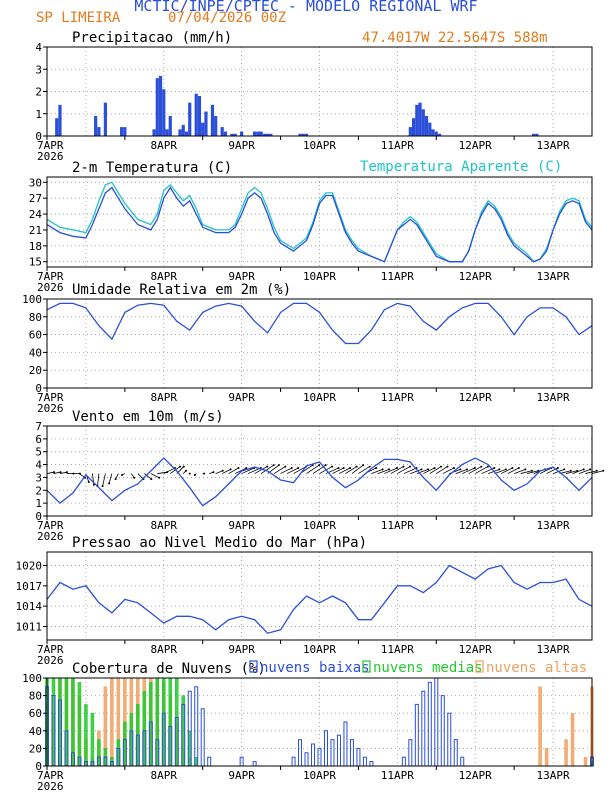  I want to click on y-tick-label: 1017, so click(29, 586).